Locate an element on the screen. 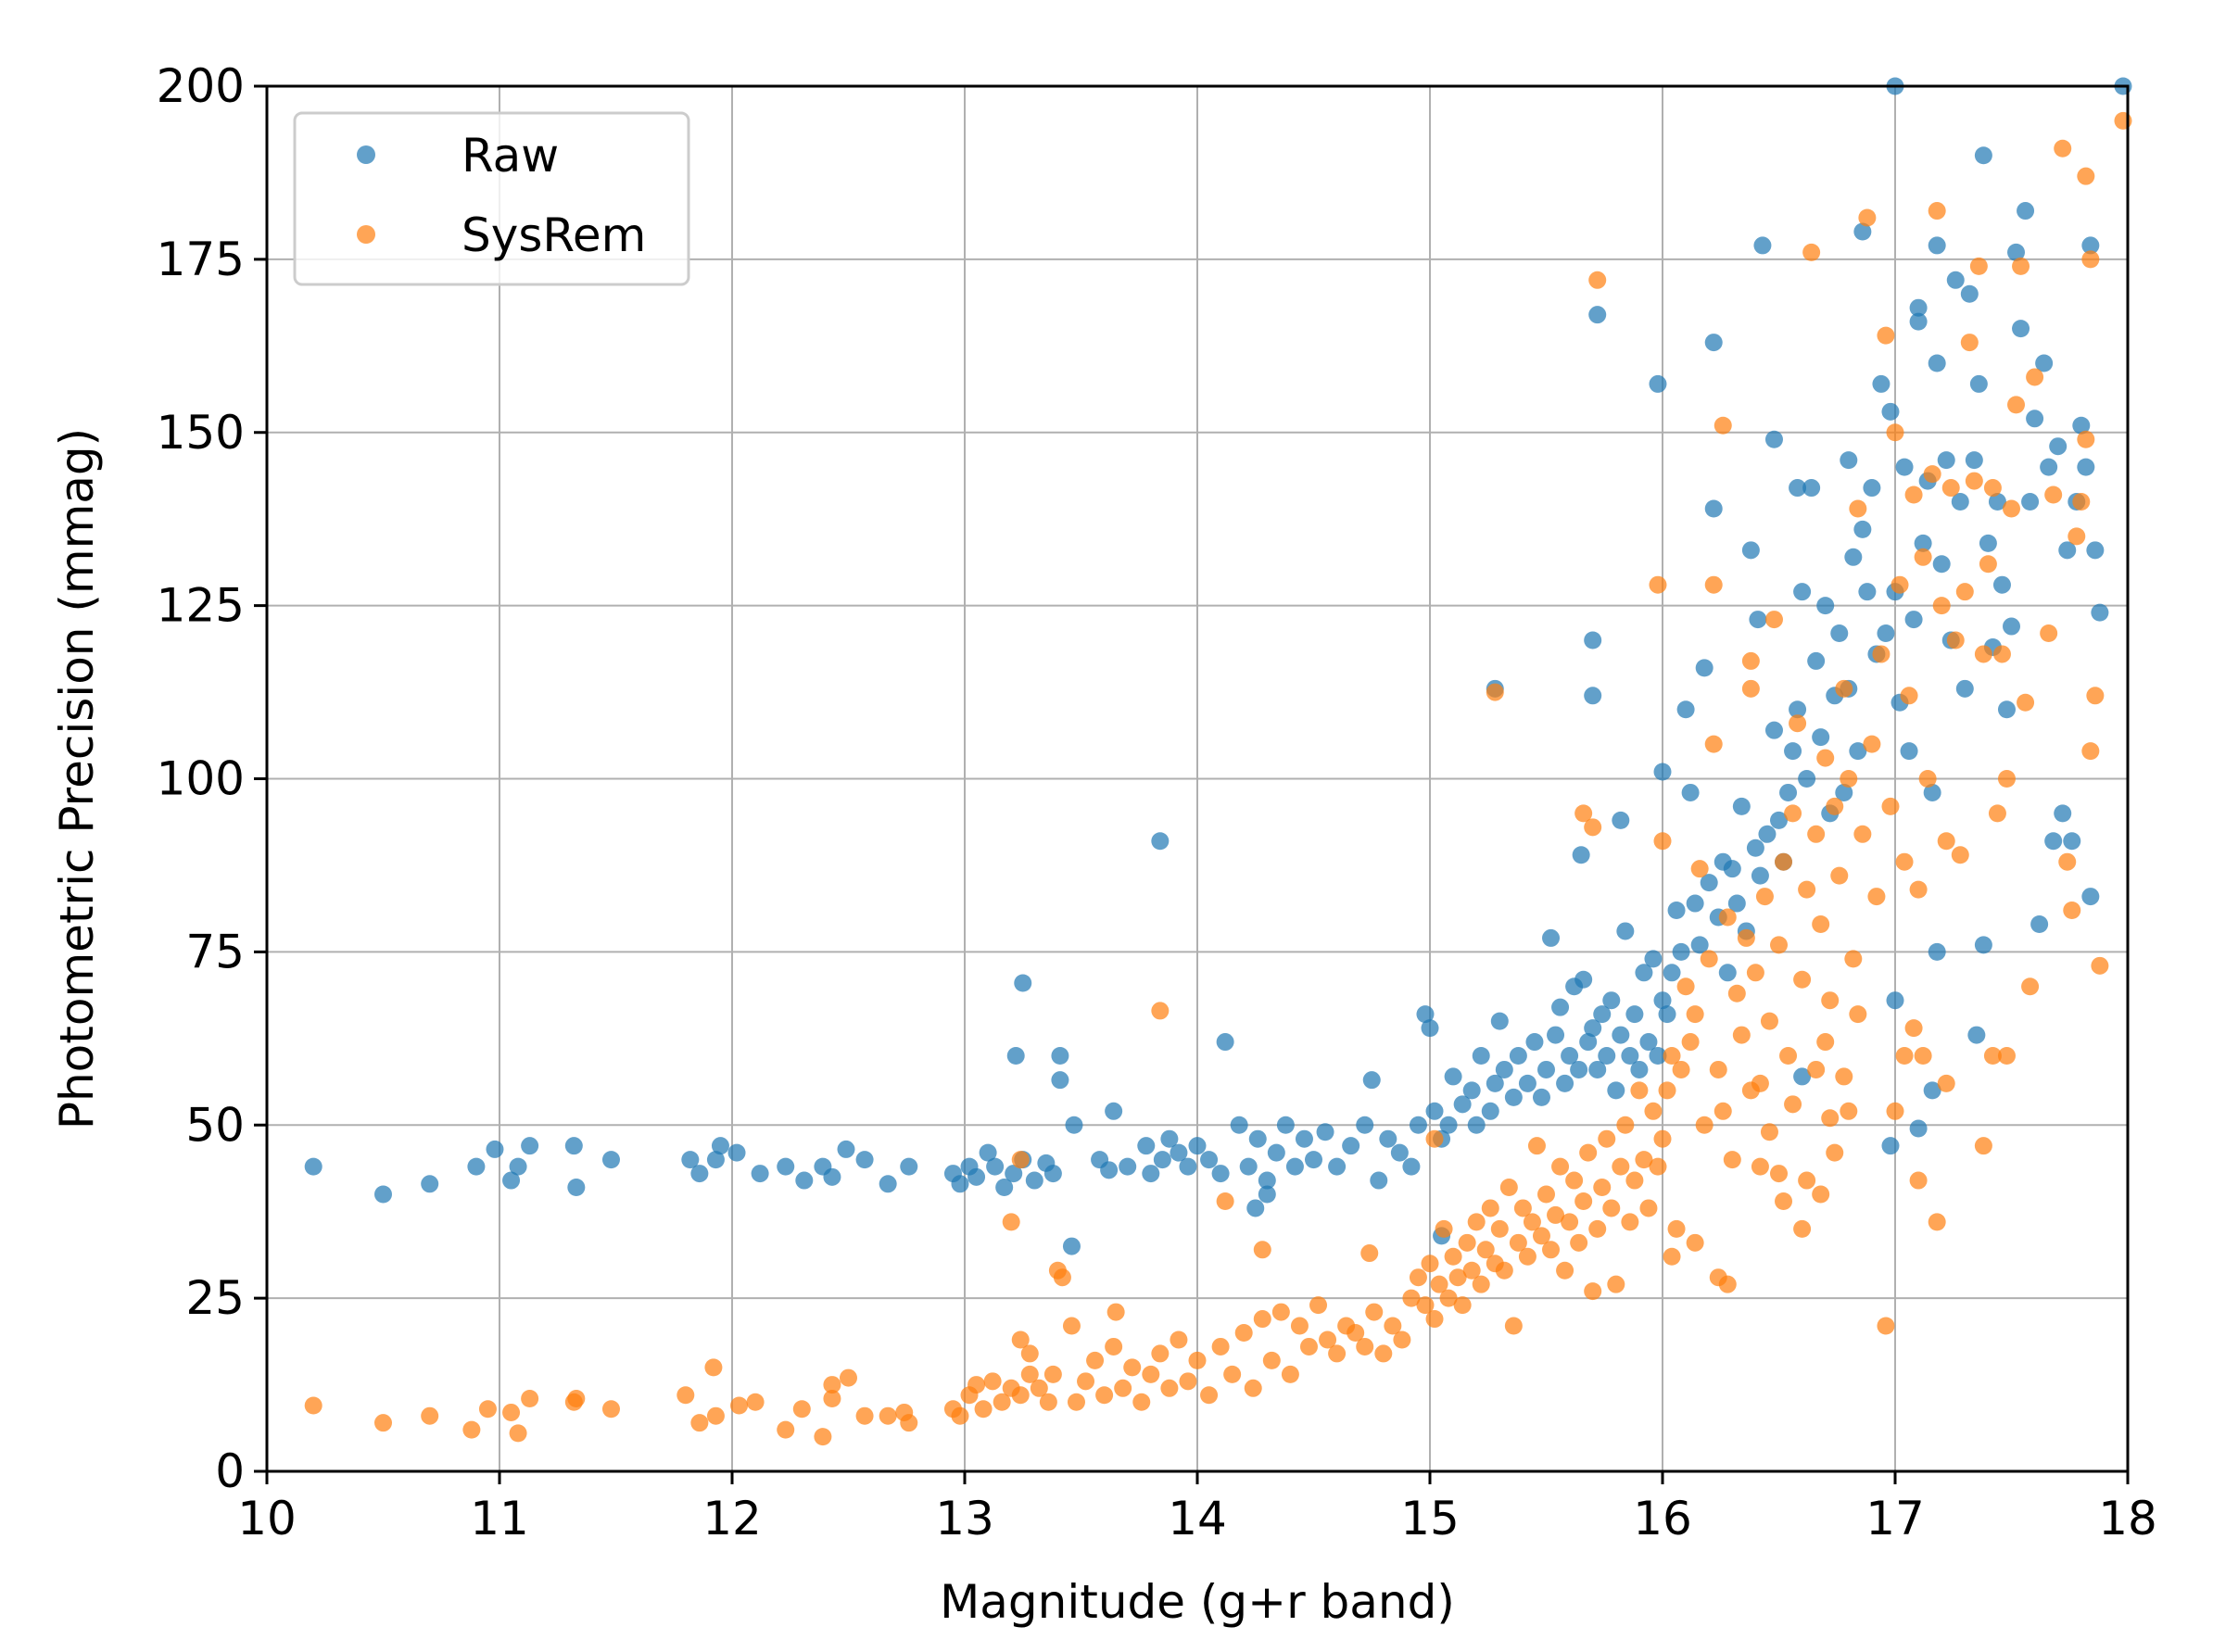  x-axis-label: Magnitude (g+r band) is located at coordinates (1197, 1602).